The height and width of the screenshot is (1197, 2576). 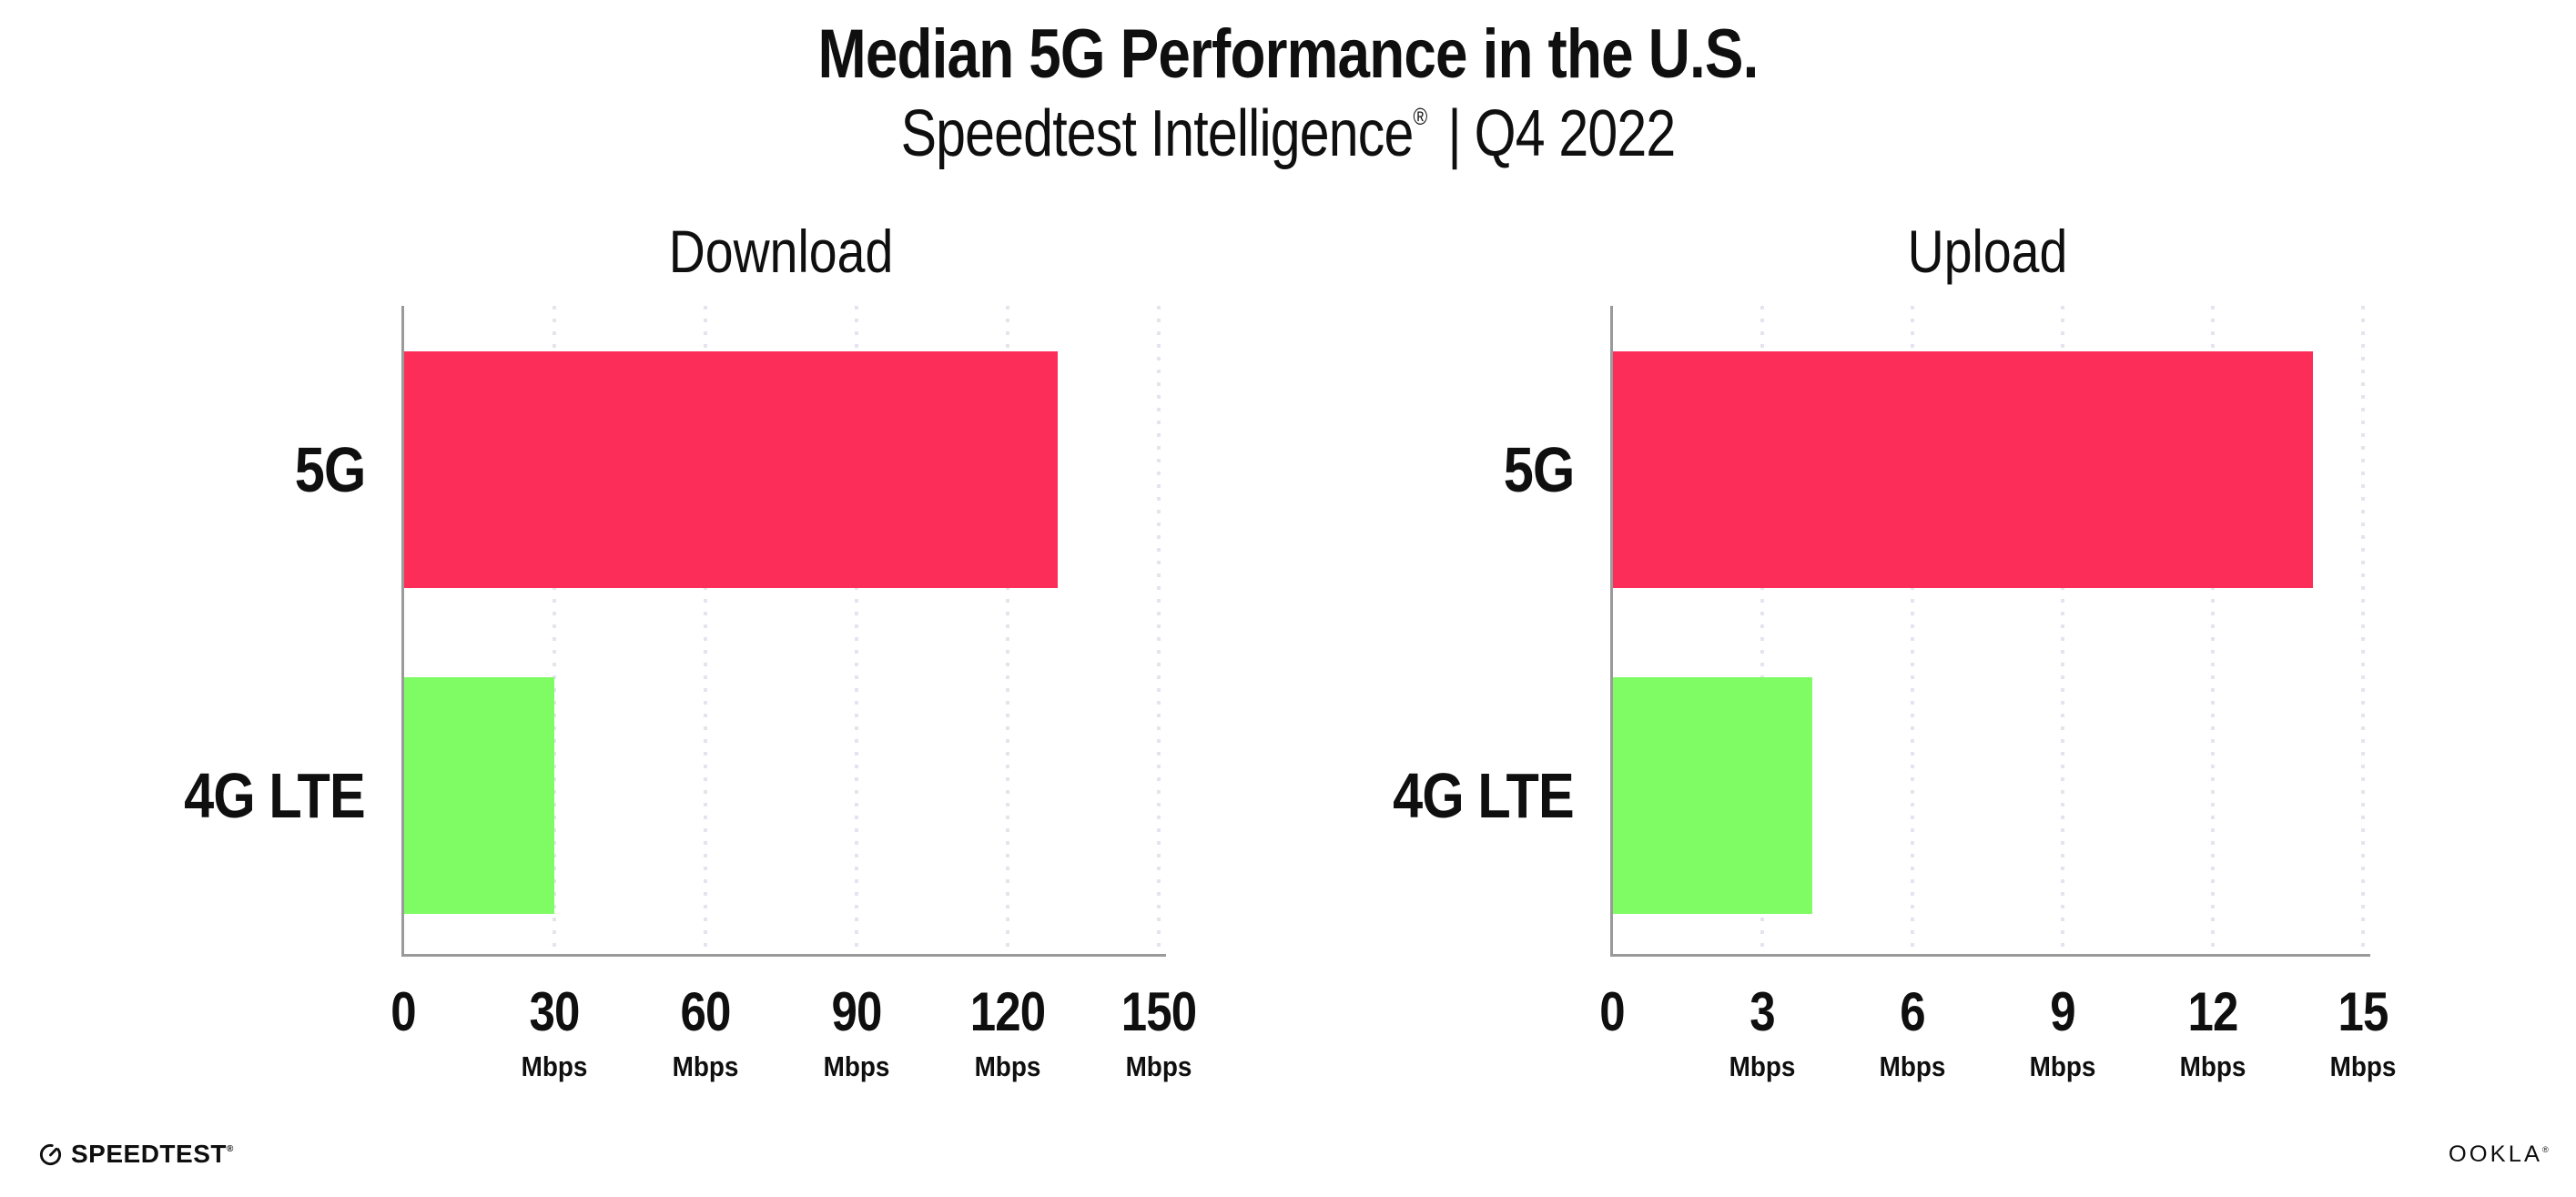 I want to click on speedtest-gauge-icon, so click(x=50, y=1154).